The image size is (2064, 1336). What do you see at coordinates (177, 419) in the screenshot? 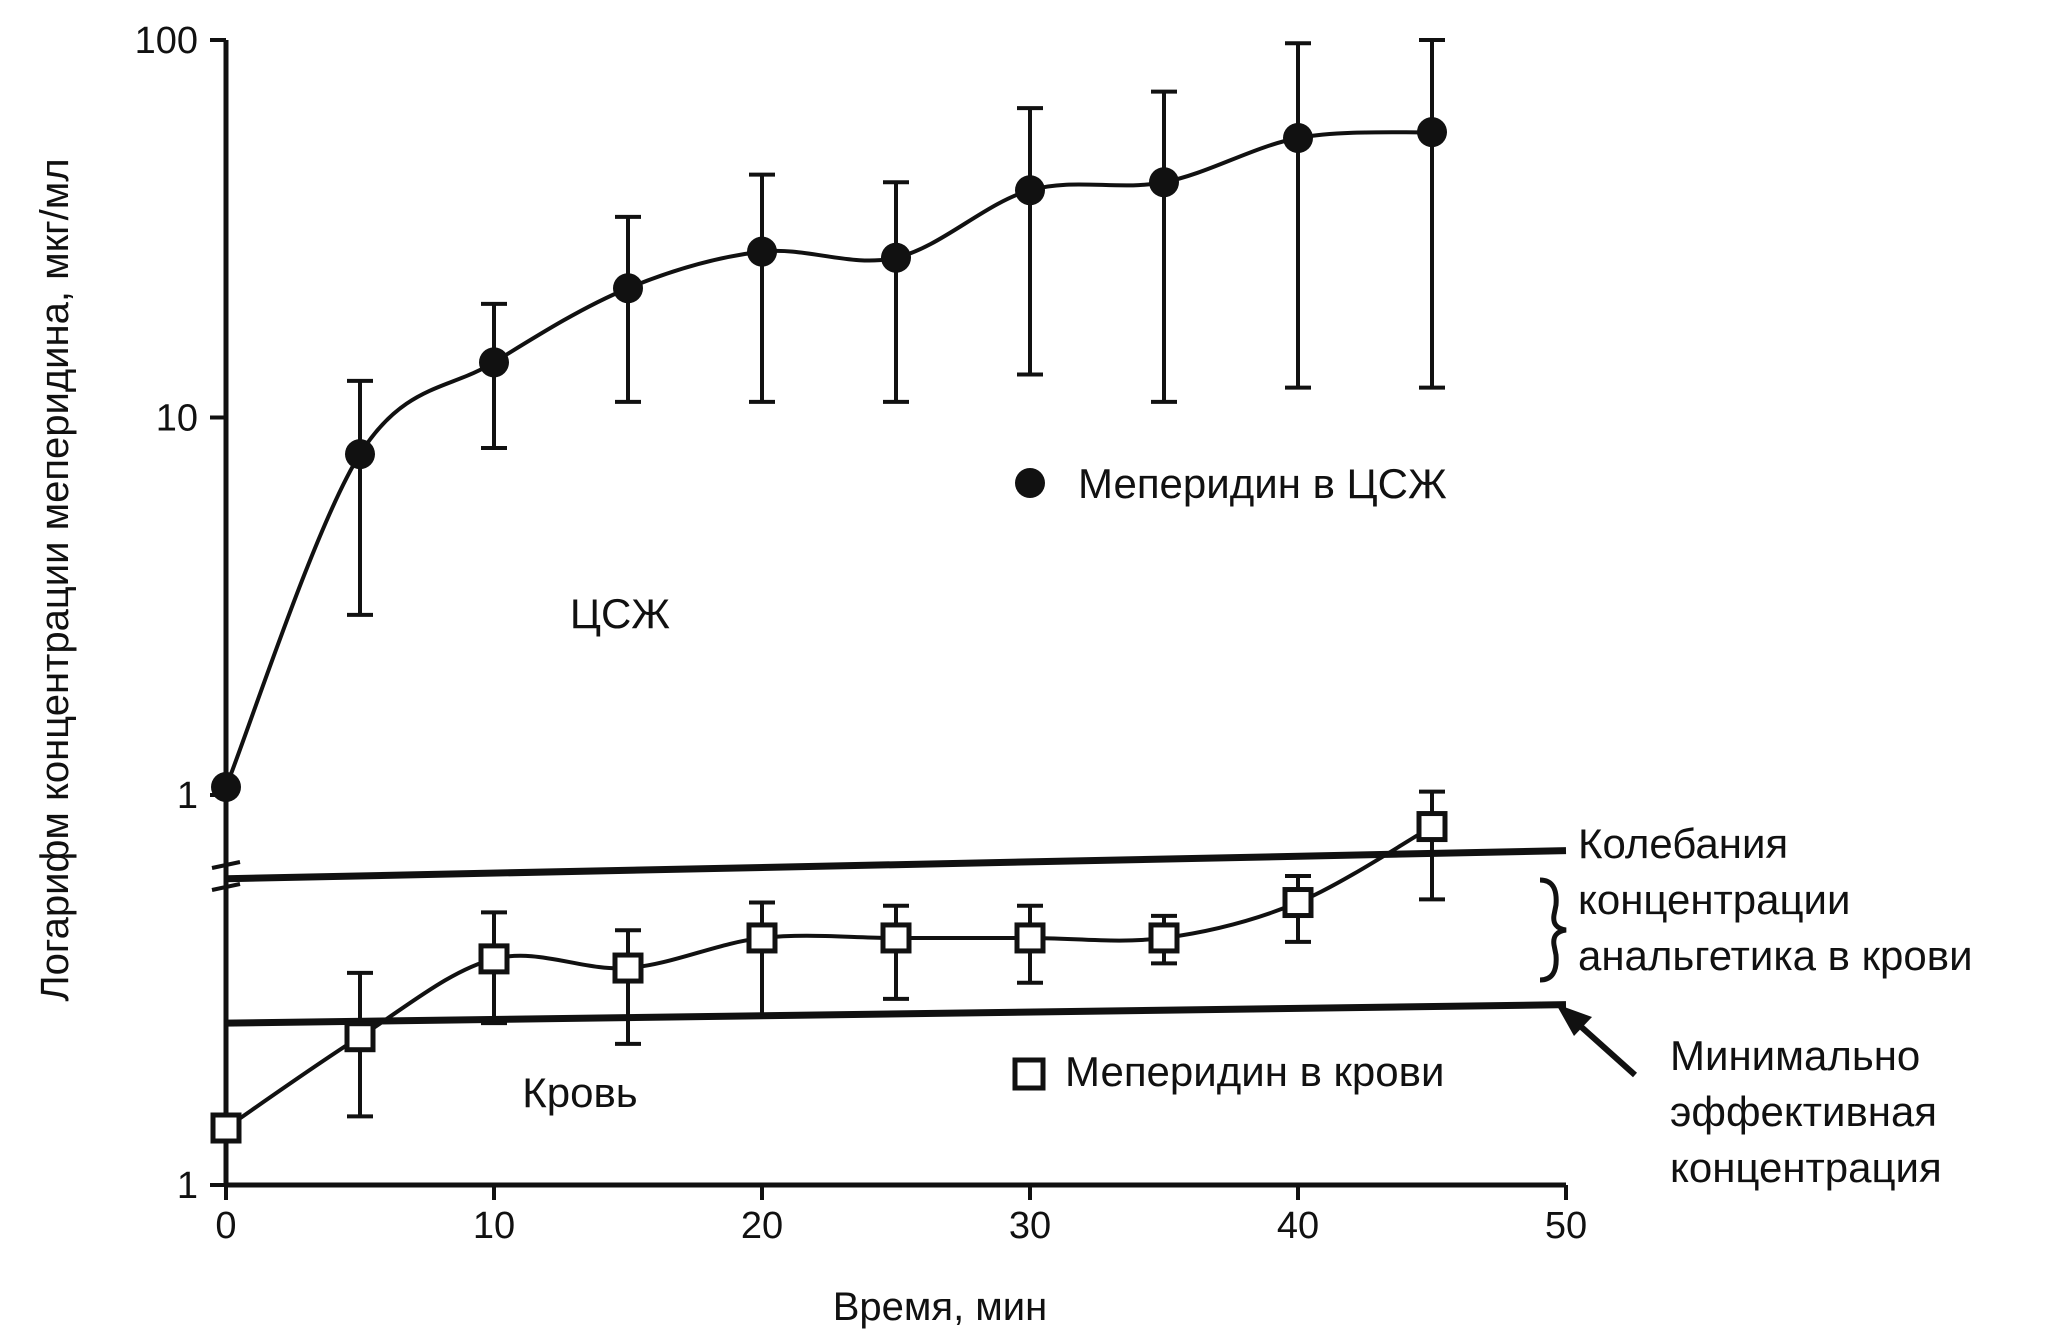
I see `y-tick-label: 10` at bounding box center [177, 419].